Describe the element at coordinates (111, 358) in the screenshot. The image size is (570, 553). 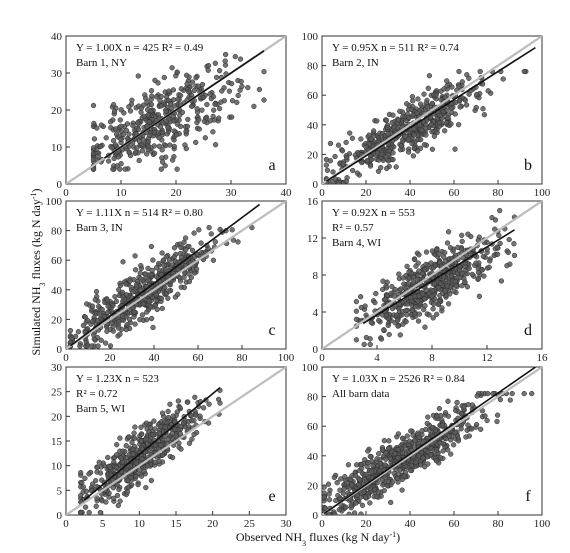
I see `x-tick-label: 20` at that location.